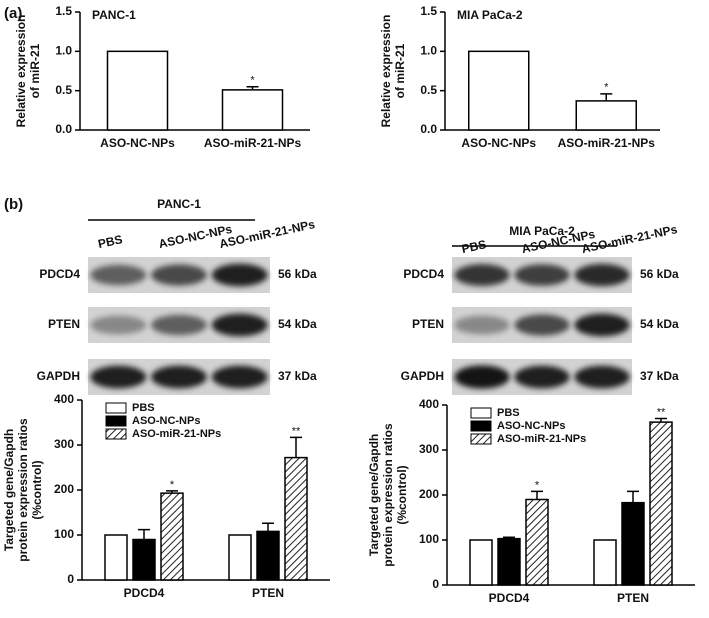  I want to click on blot-title: MIA PaCa-2, so click(542, 231).